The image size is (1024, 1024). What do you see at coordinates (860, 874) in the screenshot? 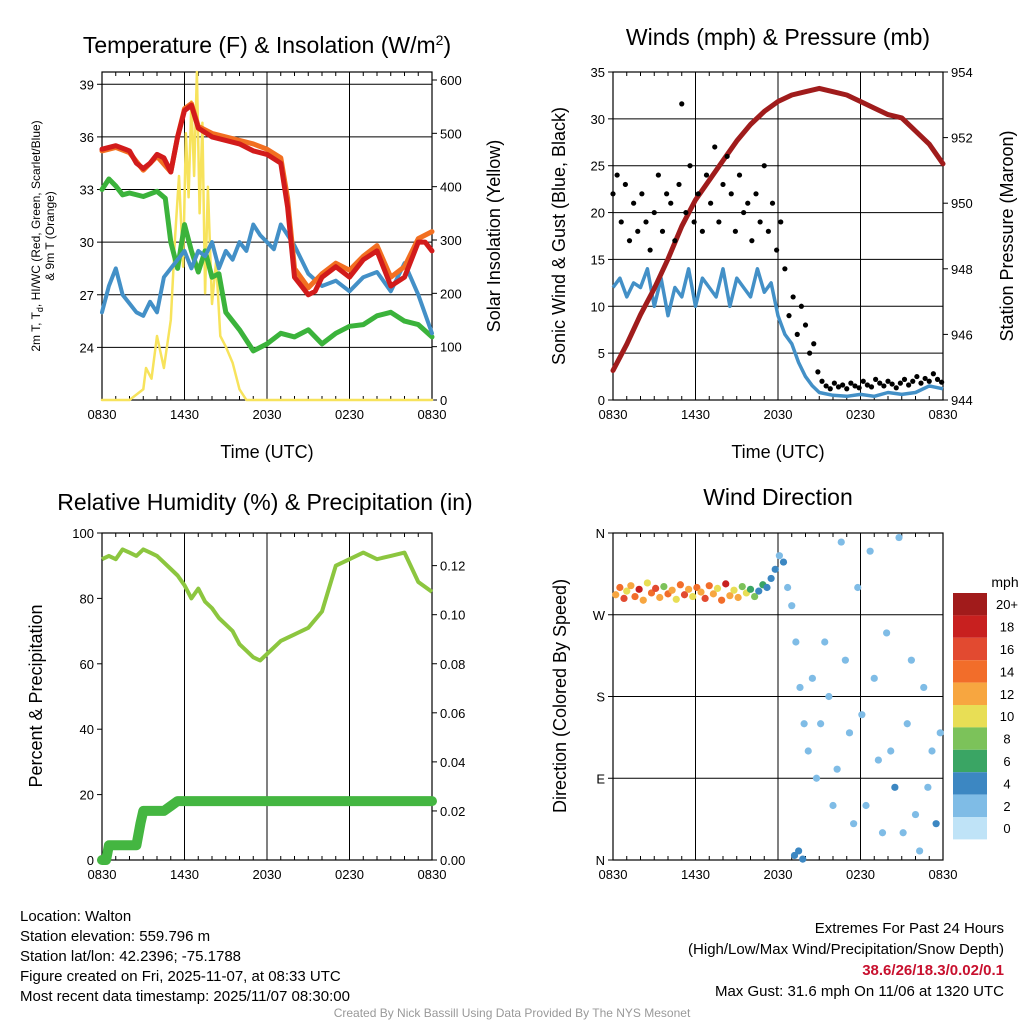
I see `x-tick-label: 0230` at bounding box center [860, 874].